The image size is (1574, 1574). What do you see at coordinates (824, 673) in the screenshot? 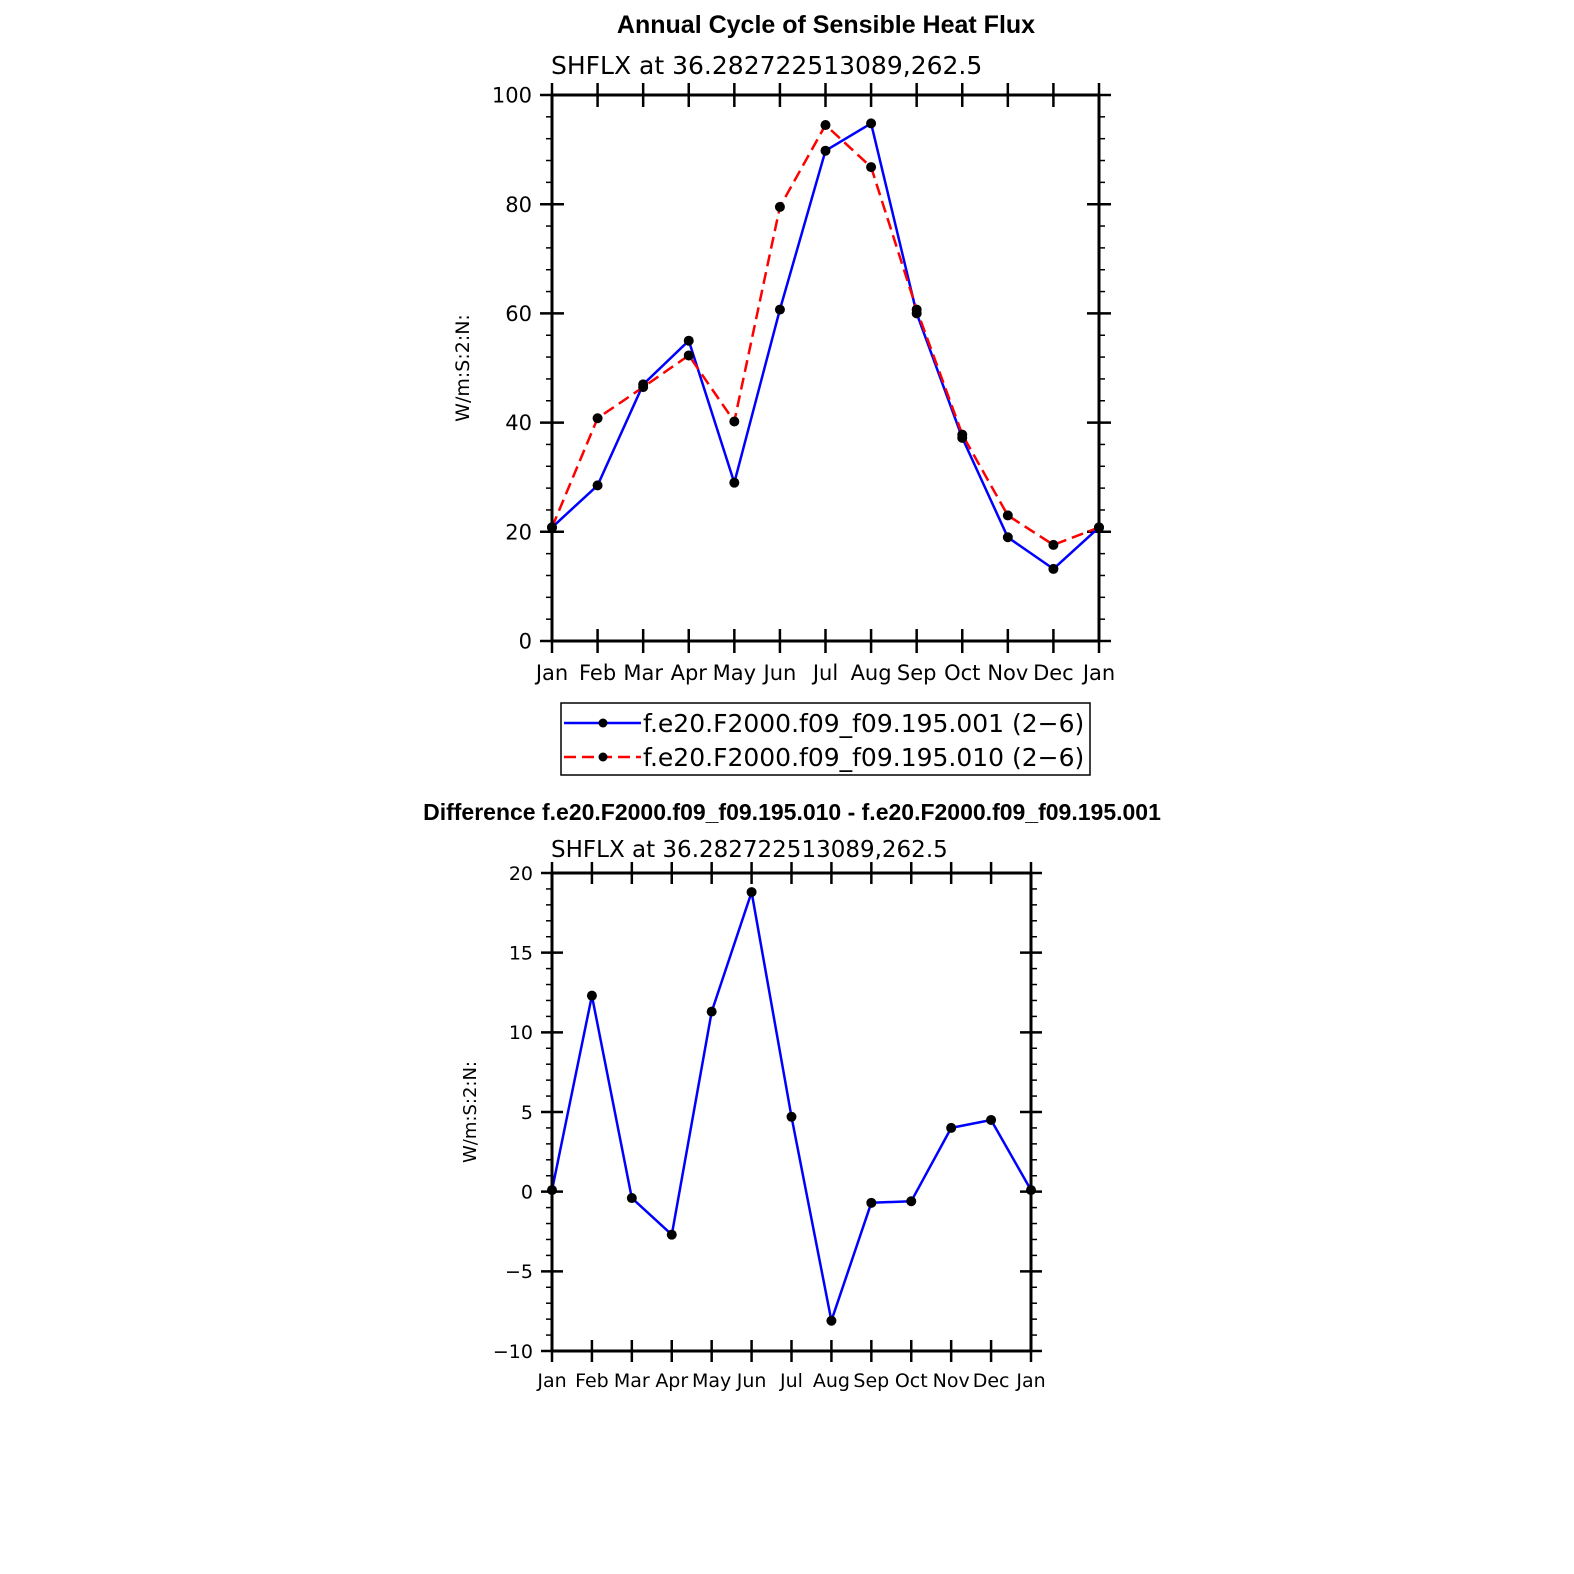
I see `chart1-xtick-label: Jul` at bounding box center [824, 673].